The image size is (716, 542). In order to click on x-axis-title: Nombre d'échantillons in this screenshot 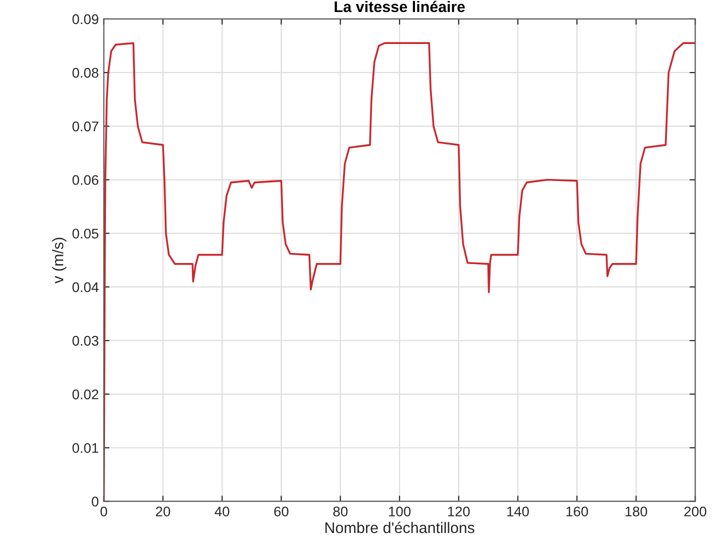, I will do `click(399, 528)`.